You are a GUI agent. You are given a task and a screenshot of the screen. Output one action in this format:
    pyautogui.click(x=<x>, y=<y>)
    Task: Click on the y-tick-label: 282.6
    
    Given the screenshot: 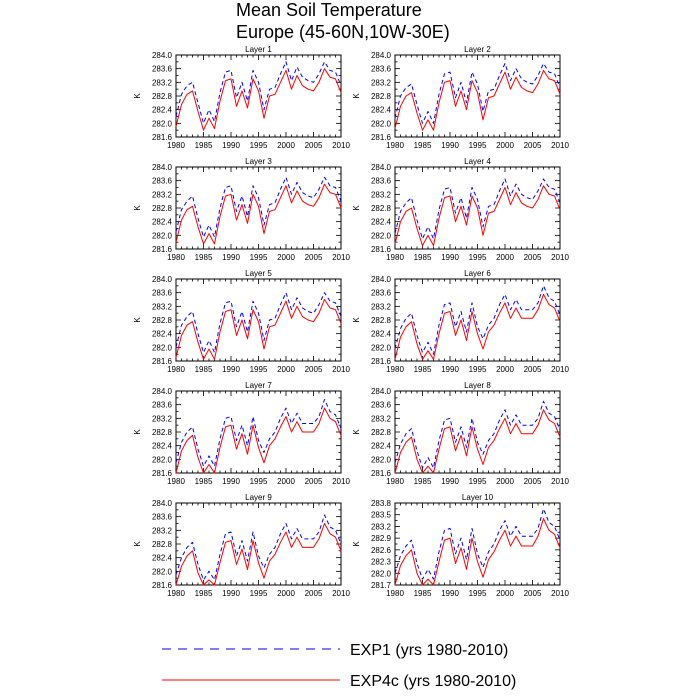 What is the action you would take?
    pyautogui.click(x=381, y=550)
    